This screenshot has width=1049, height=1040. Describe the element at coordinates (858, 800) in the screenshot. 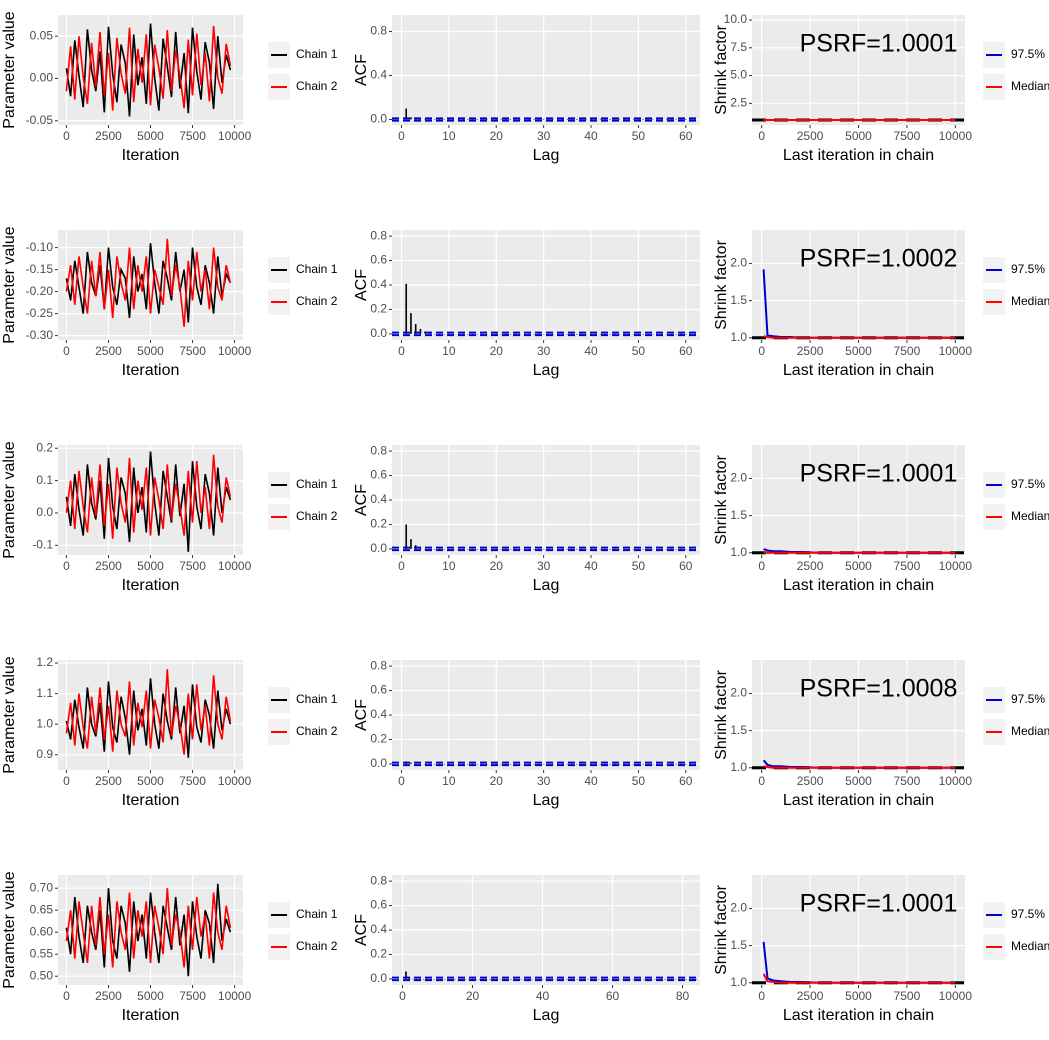

I see `x-axis-title: Last iteration in chain` at that location.